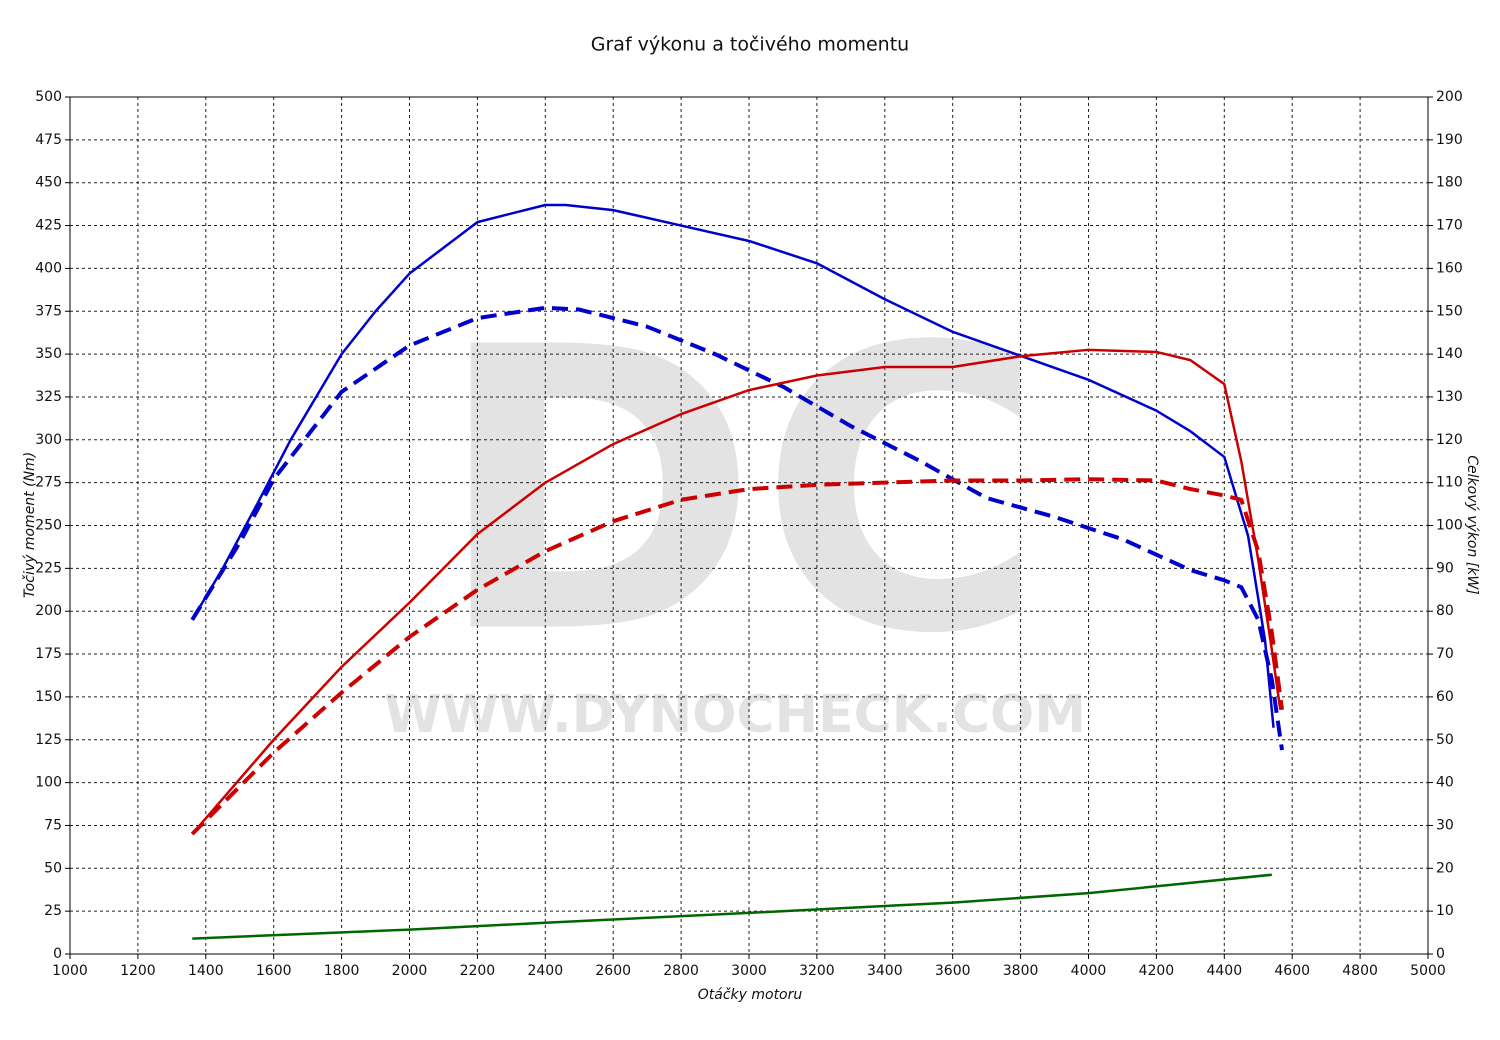  I want to click on x-tick-label: 1000, so click(70, 971).